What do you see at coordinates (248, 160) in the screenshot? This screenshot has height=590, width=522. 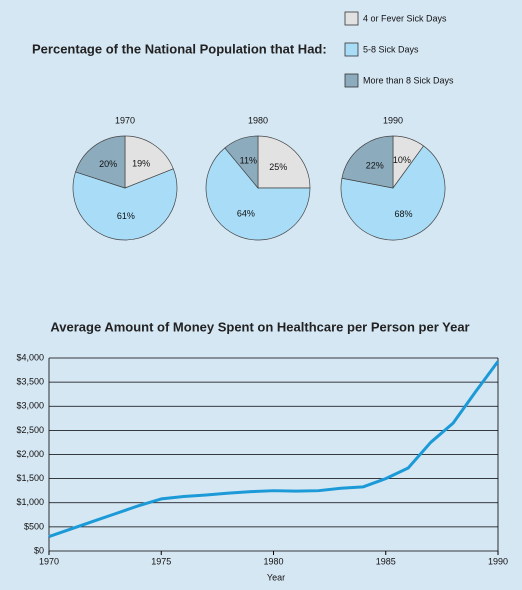 I see `data-label: 11%` at bounding box center [248, 160].